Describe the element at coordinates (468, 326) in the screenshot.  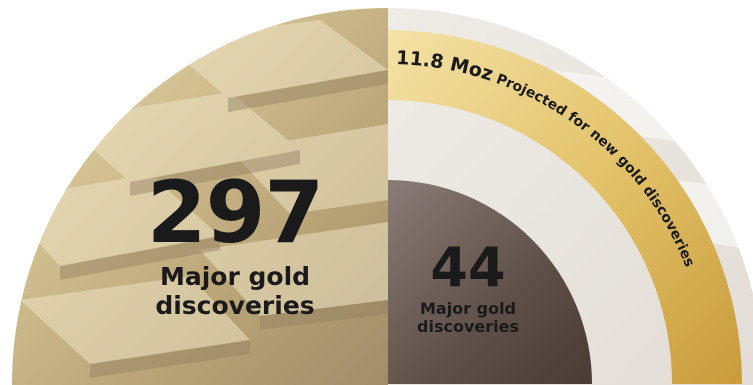
I see `right-stat-label-line2: discoveries` at that location.